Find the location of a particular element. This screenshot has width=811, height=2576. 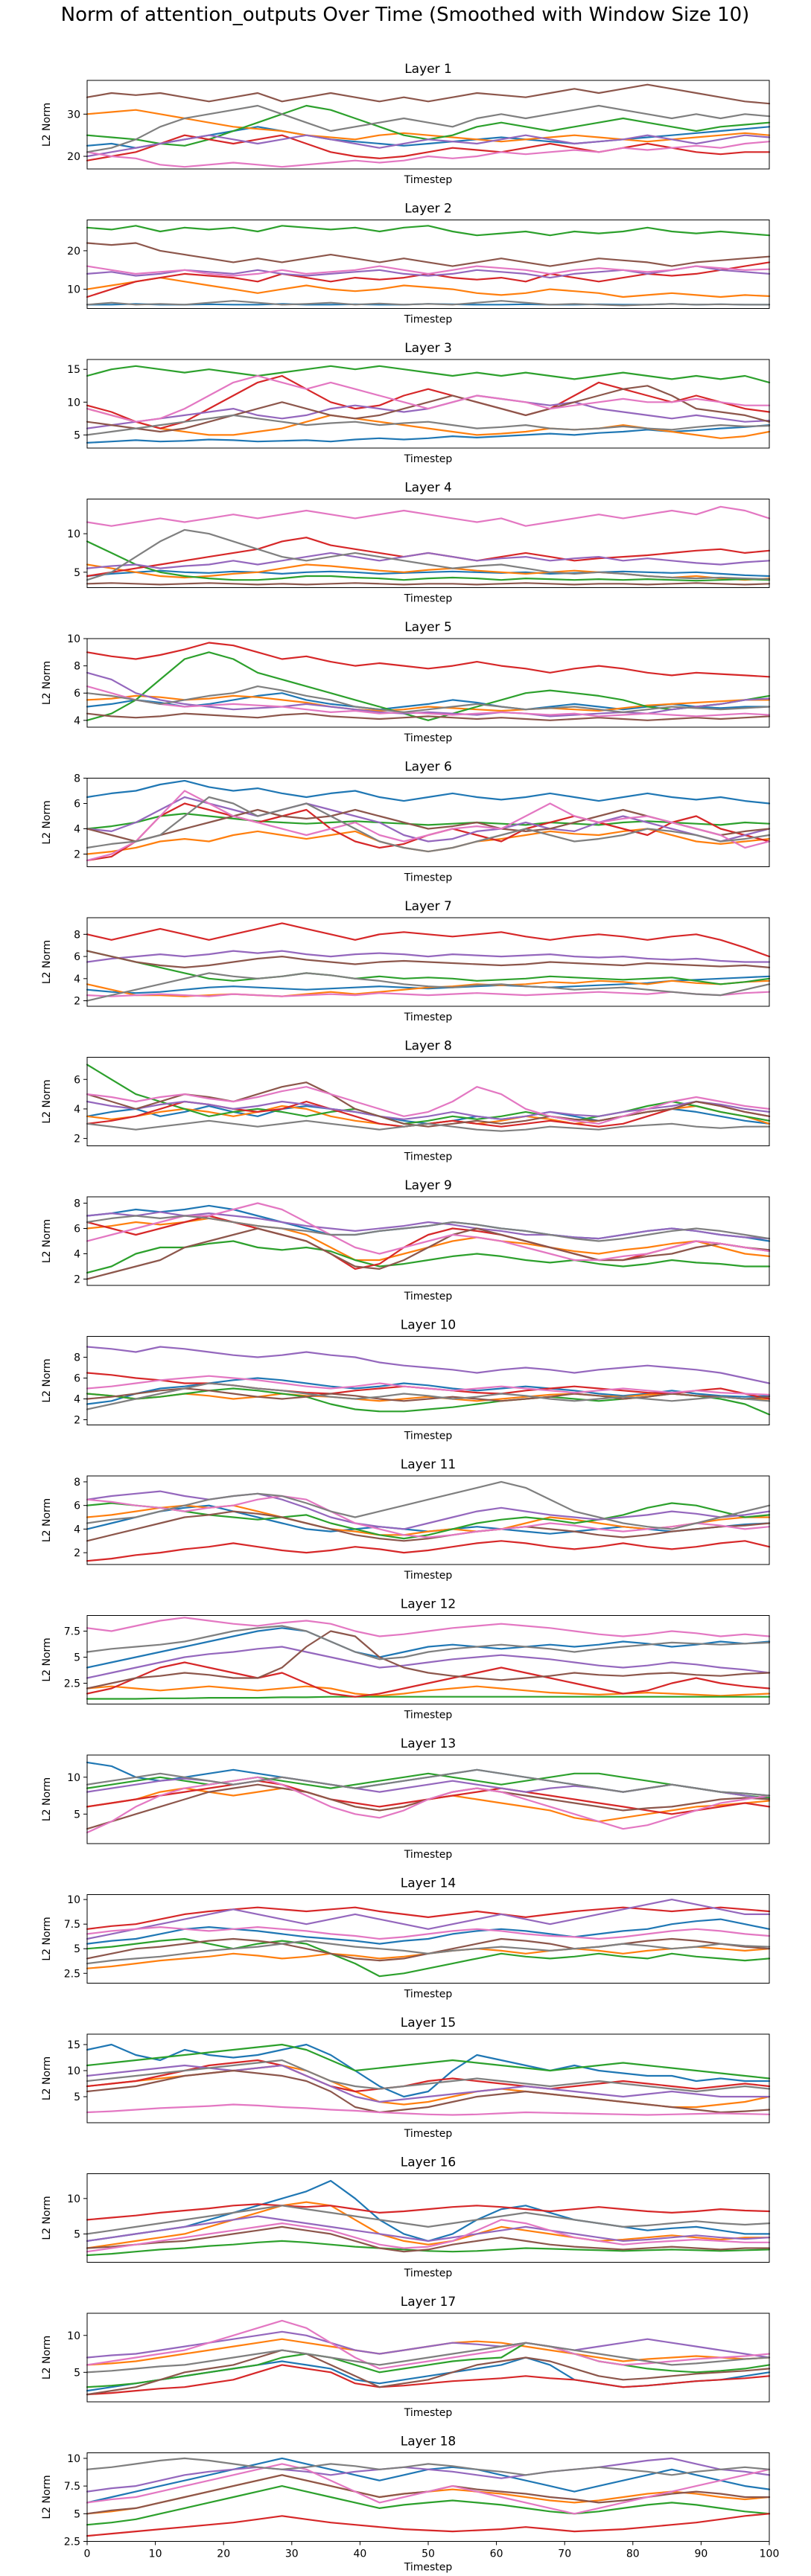

panel-layer-3: Layer 3 5 10 15 Timestep is located at coordinates (419, 403).